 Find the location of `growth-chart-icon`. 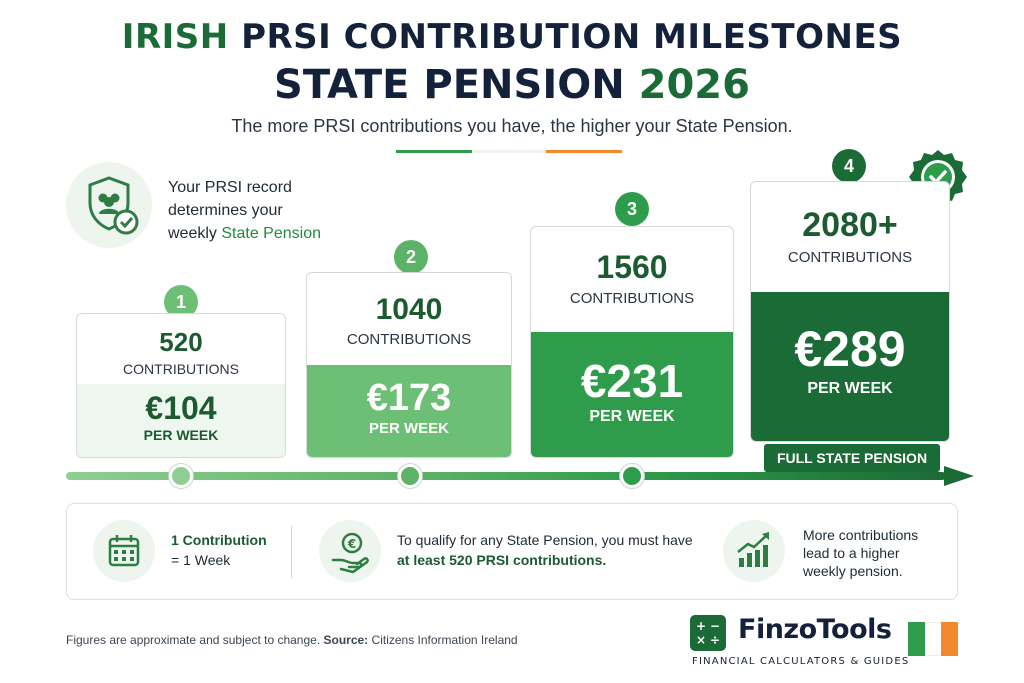

growth-chart-icon is located at coordinates (754, 551).